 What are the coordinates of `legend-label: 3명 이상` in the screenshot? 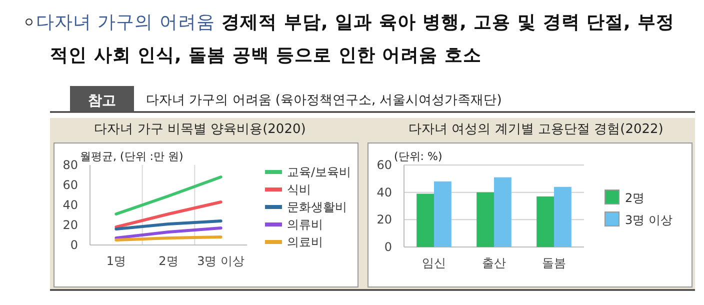 It's located at (648, 220).